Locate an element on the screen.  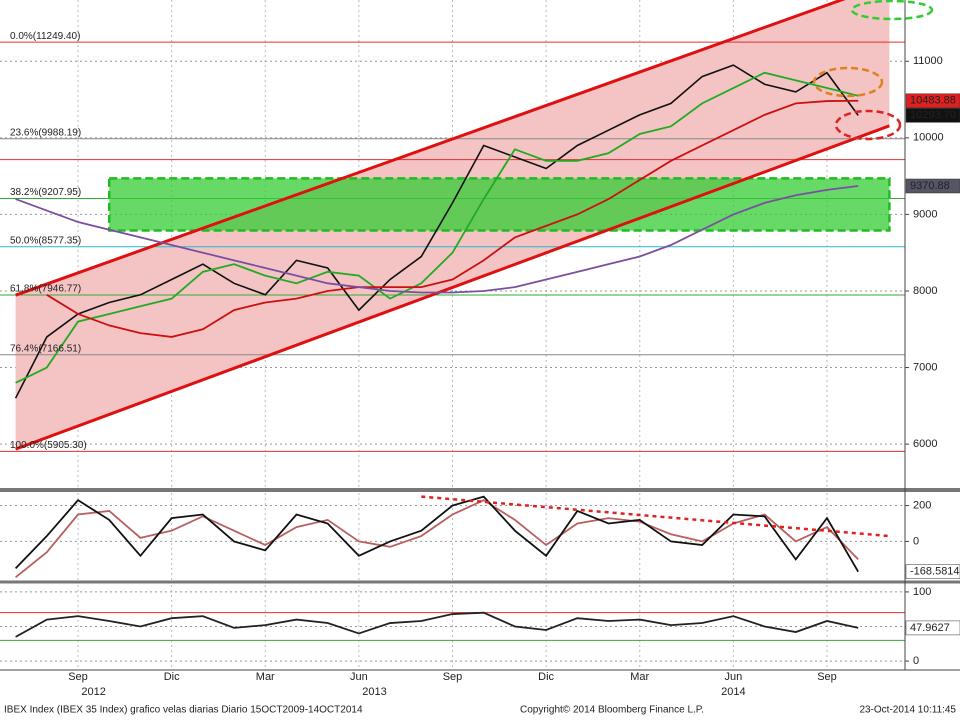
footer-center: Copyright© 2014 Bloomberg Finance L.P. is located at coordinates (612, 710).